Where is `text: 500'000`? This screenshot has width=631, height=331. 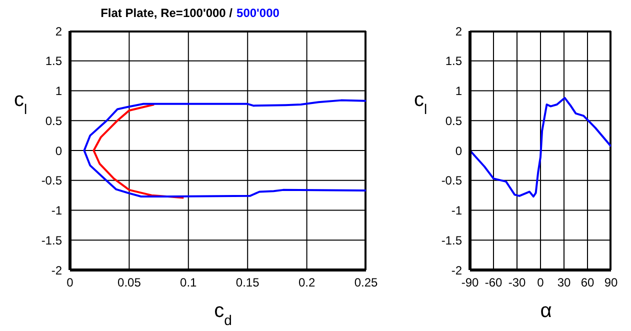 text: 500'000 is located at coordinates (258, 13).